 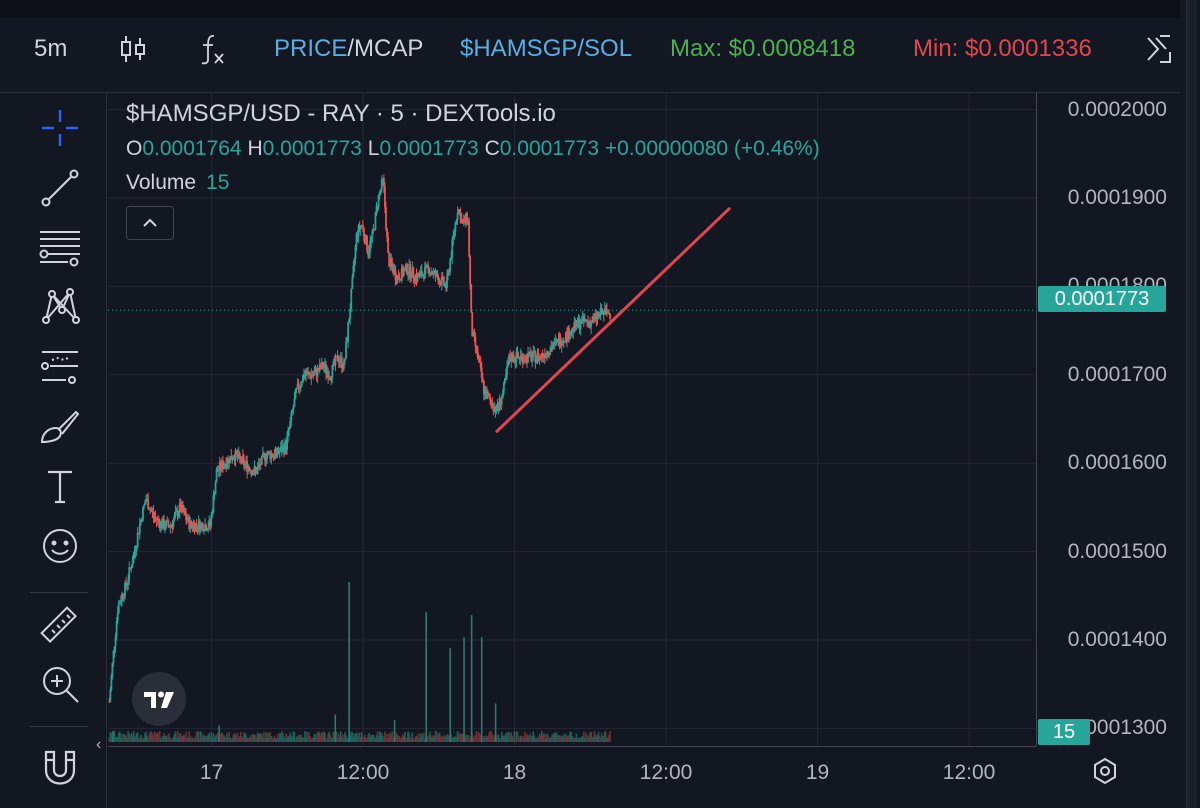 What do you see at coordinates (60, 366) in the screenshot?
I see `prediction-icon` at bounding box center [60, 366].